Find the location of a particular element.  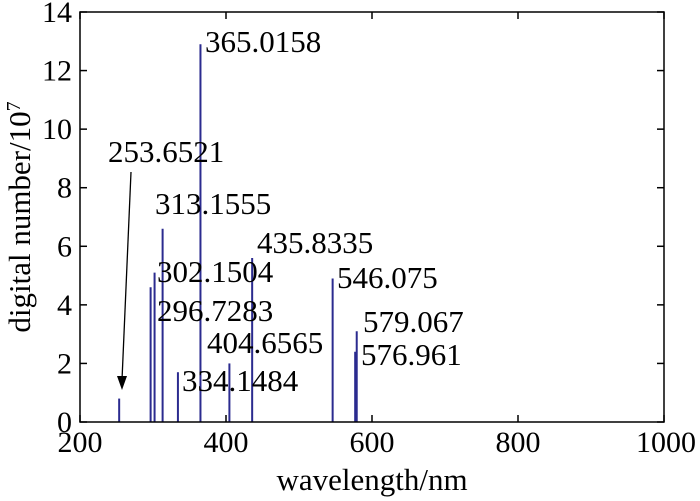

y-tick-label: 10 is located at coordinates (57, 129).